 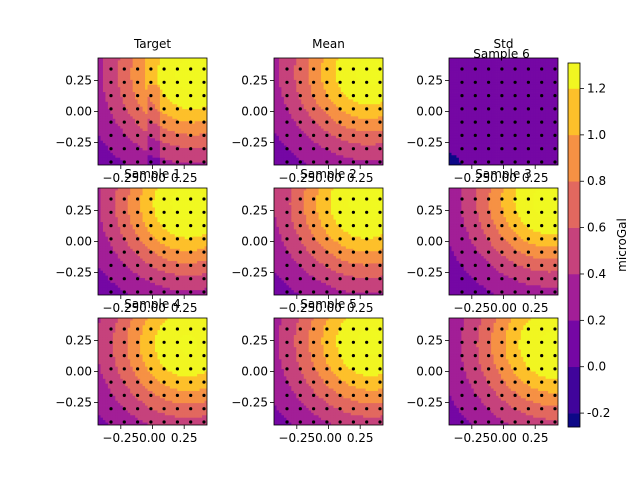 I want to click on x-tick-label: −0.25, so click(x=296, y=178).